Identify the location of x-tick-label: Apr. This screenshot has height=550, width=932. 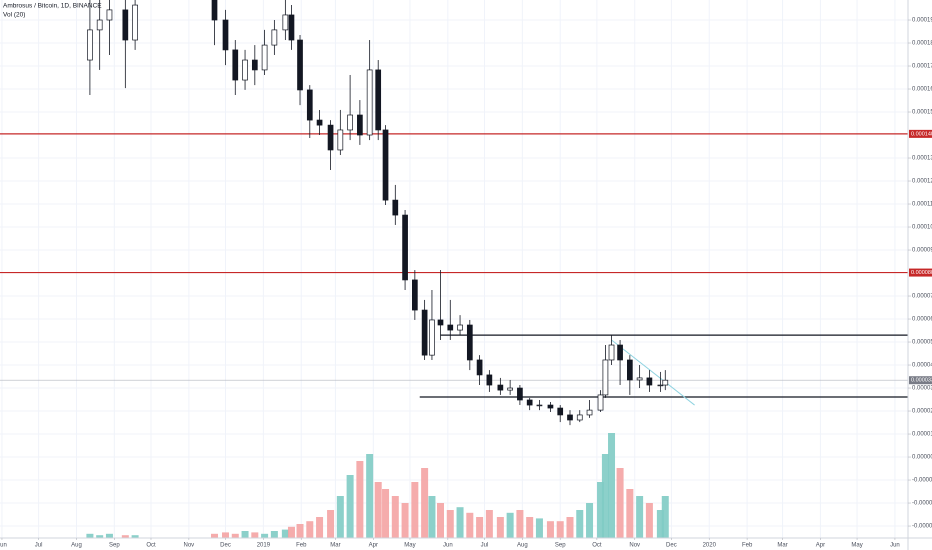
(820, 546).